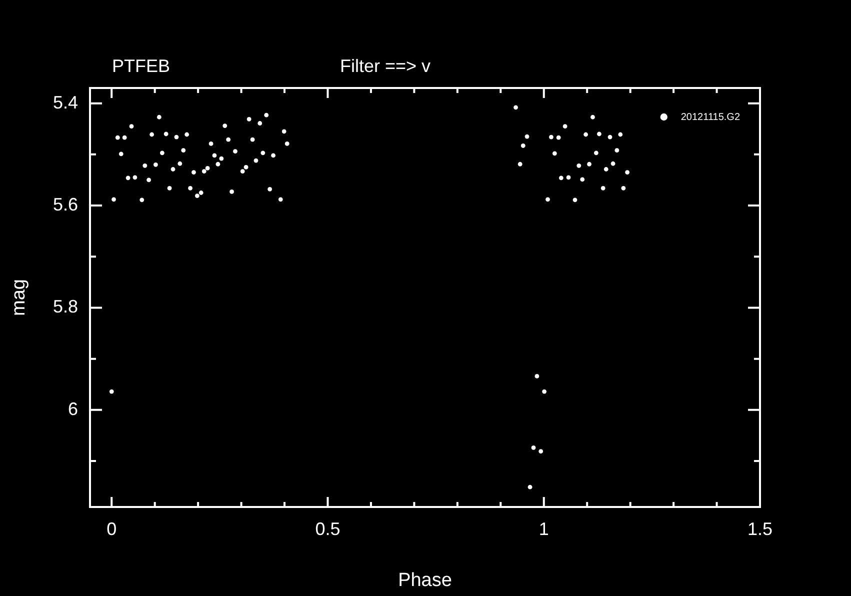 The width and height of the screenshot is (851, 596). I want to click on y-tick-label: 5.8, so click(65, 306).